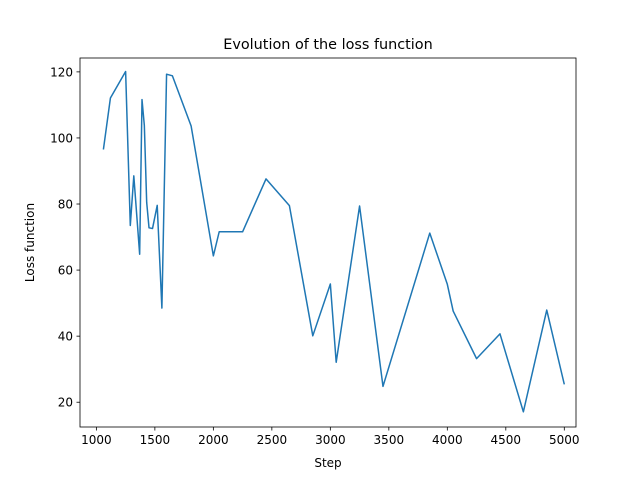 The height and width of the screenshot is (484, 640). What do you see at coordinates (65, 337) in the screenshot?
I see `y-tick-label: 40` at bounding box center [65, 337].